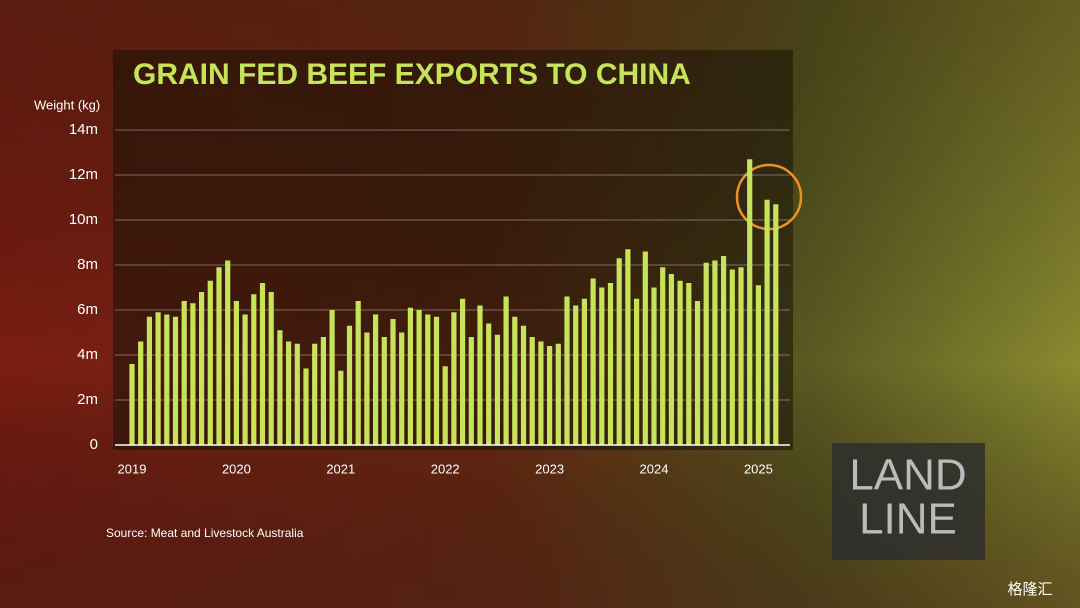  I want to click on y-tick-label: 6m, so click(87, 309).